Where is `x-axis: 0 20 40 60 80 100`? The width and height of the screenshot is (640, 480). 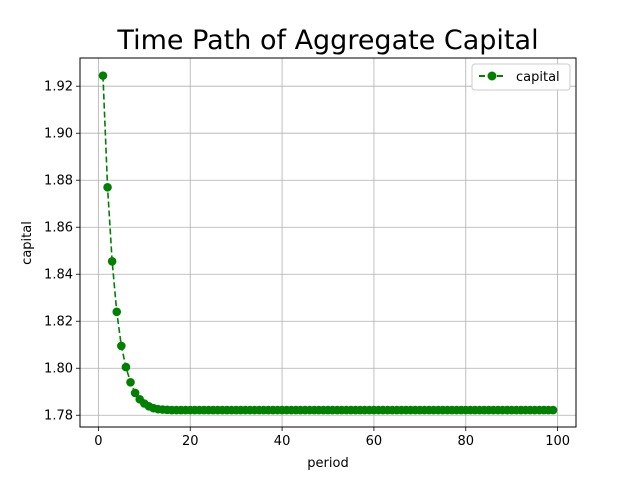 x-axis: 0 20 40 60 80 100 is located at coordinates (332, 438).